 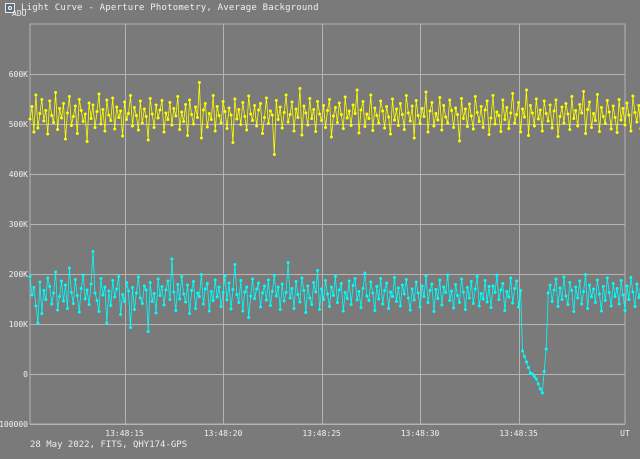 I want to click on app-icon, so click(x=10, y=8).